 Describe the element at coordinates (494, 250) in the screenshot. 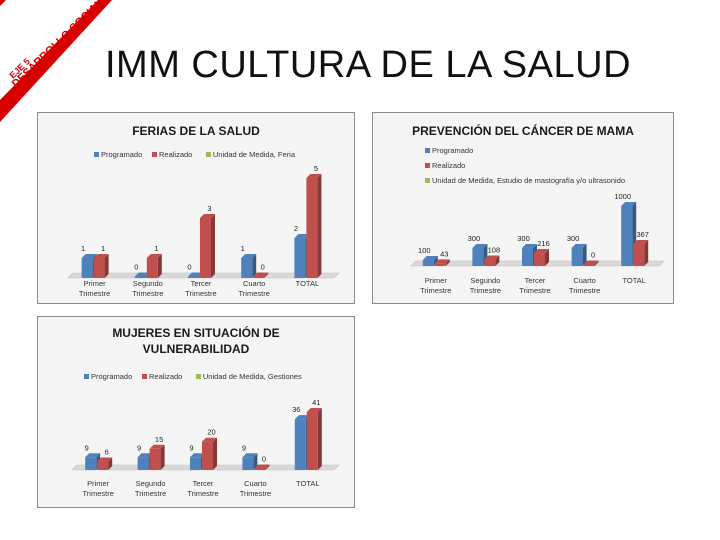

I see `data-label: 108` at that location.